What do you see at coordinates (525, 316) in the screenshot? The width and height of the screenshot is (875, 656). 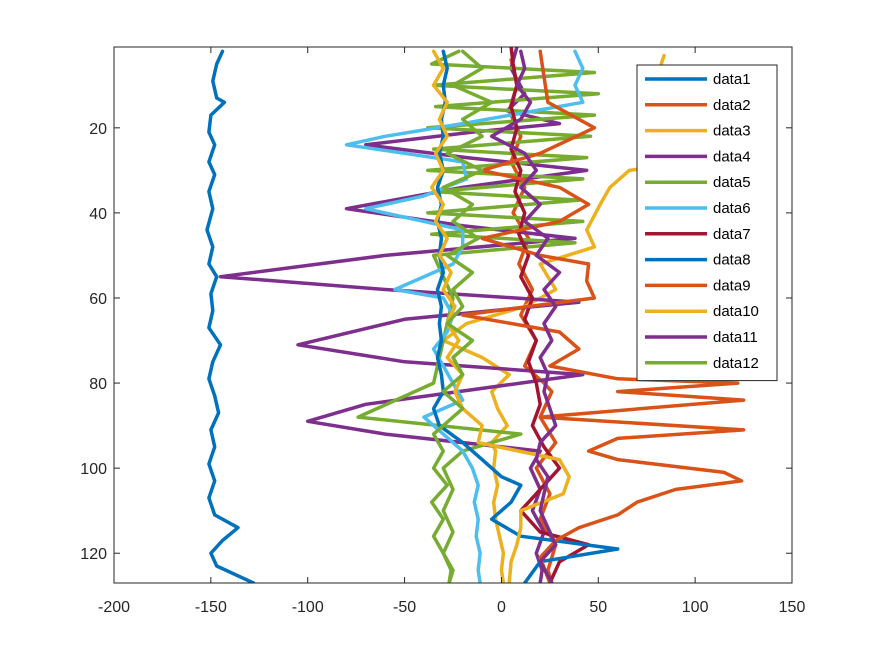 I see `series-line-data11` at bounding box center [525, 316].